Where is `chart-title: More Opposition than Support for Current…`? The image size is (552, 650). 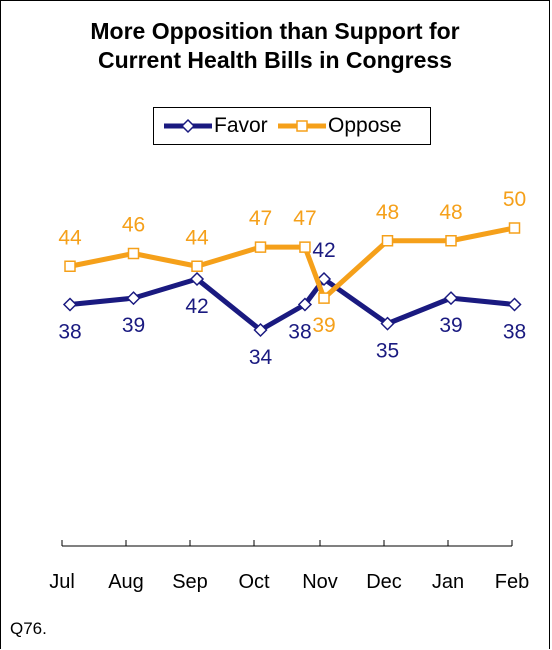 chart-title: More Opposition than Support for Current… is located at coordinates (275, 46).